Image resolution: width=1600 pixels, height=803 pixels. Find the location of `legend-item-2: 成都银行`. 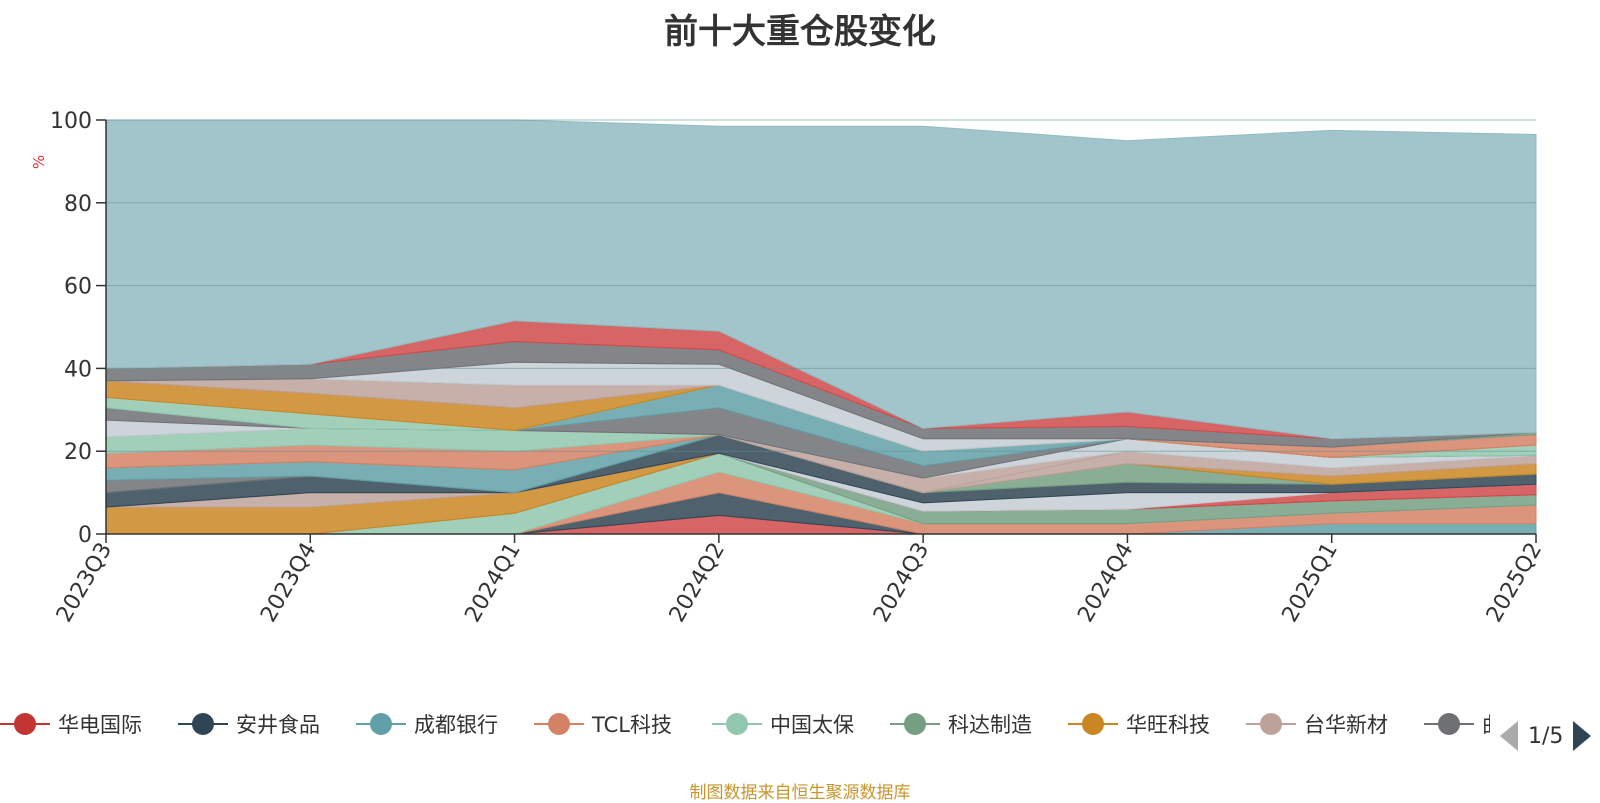

legend-item-2: 成都银行 is located at coordinates (427, 724).